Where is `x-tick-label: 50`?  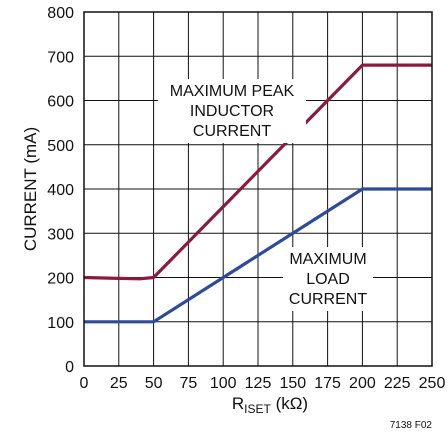
x-tick-label: 50 is located at coordinates (154, 383).